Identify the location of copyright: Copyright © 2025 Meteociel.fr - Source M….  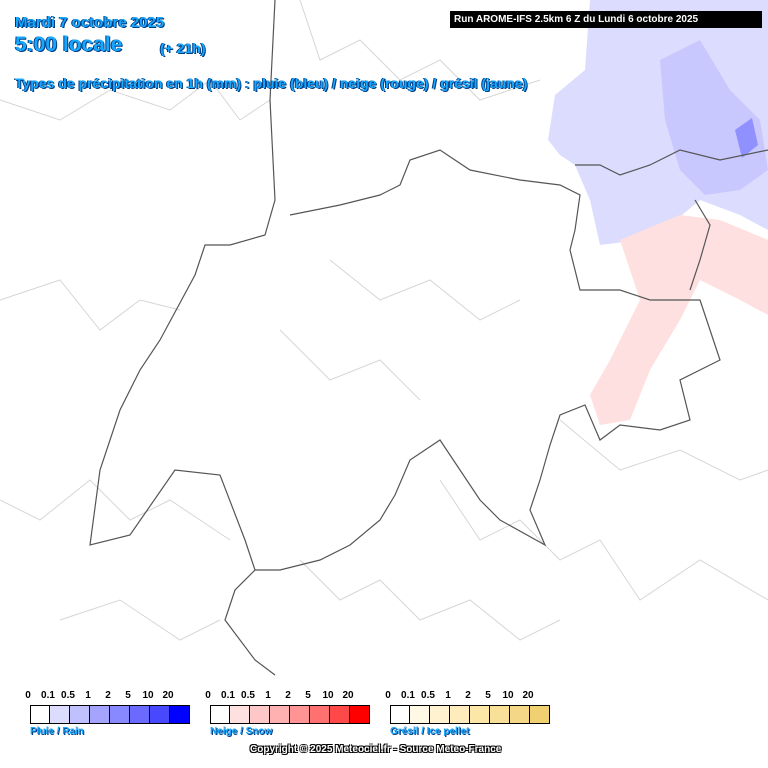
(376, 749).